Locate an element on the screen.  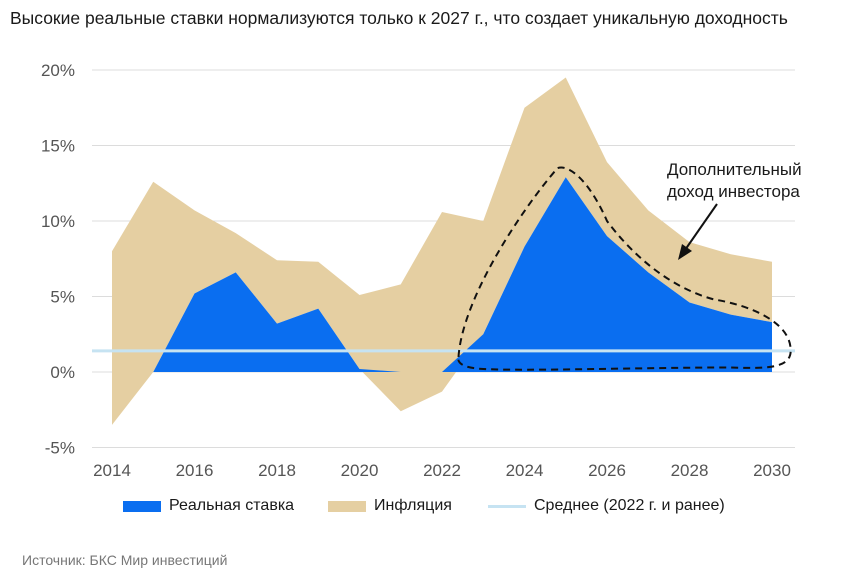
annotation-arrow-head is located at coordinates (685, 252).